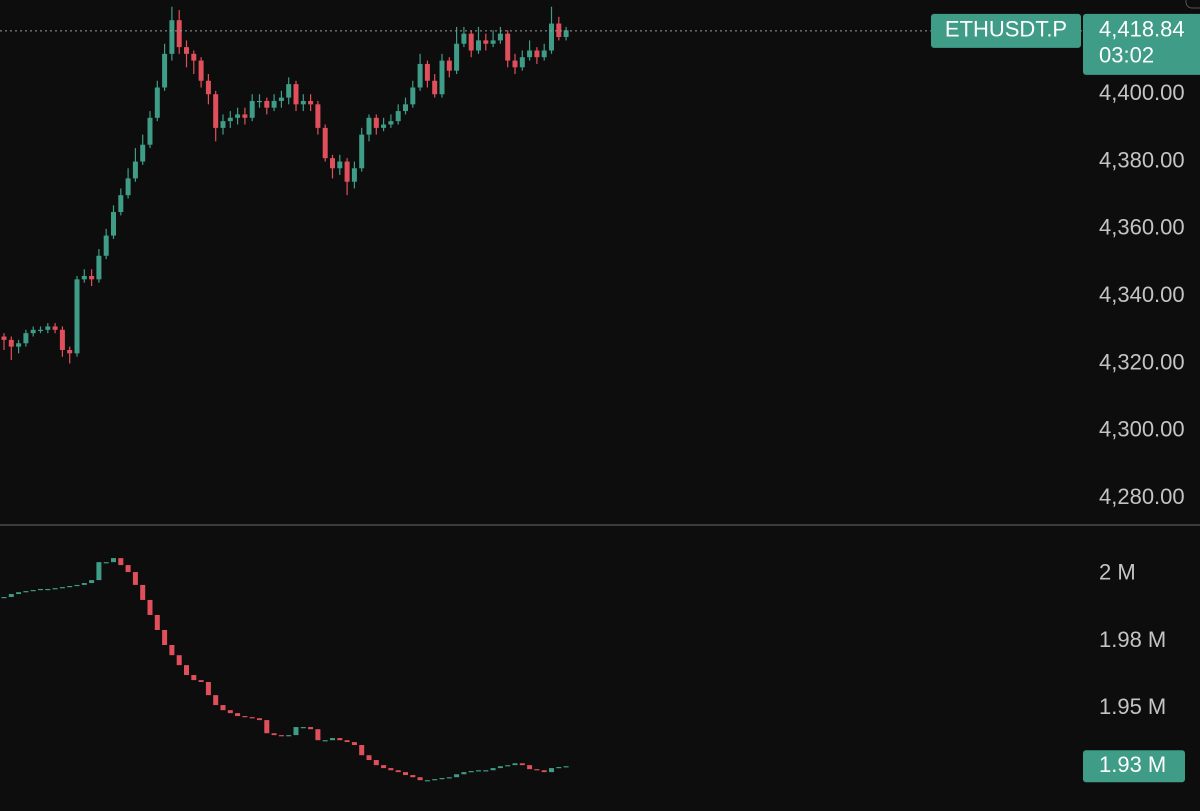 The width and height of the screenshot is (1200, 811). What do you see at coordinates (1132, 706) in the screenshot?
I see `y-tick-label: 1.95 M` at bounding box center [1132, 706].